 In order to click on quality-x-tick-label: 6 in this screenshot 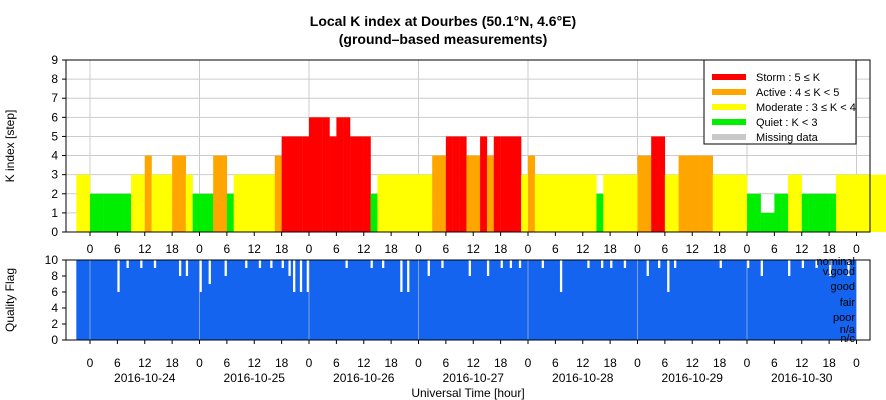, I will do `click(446, 363)`.